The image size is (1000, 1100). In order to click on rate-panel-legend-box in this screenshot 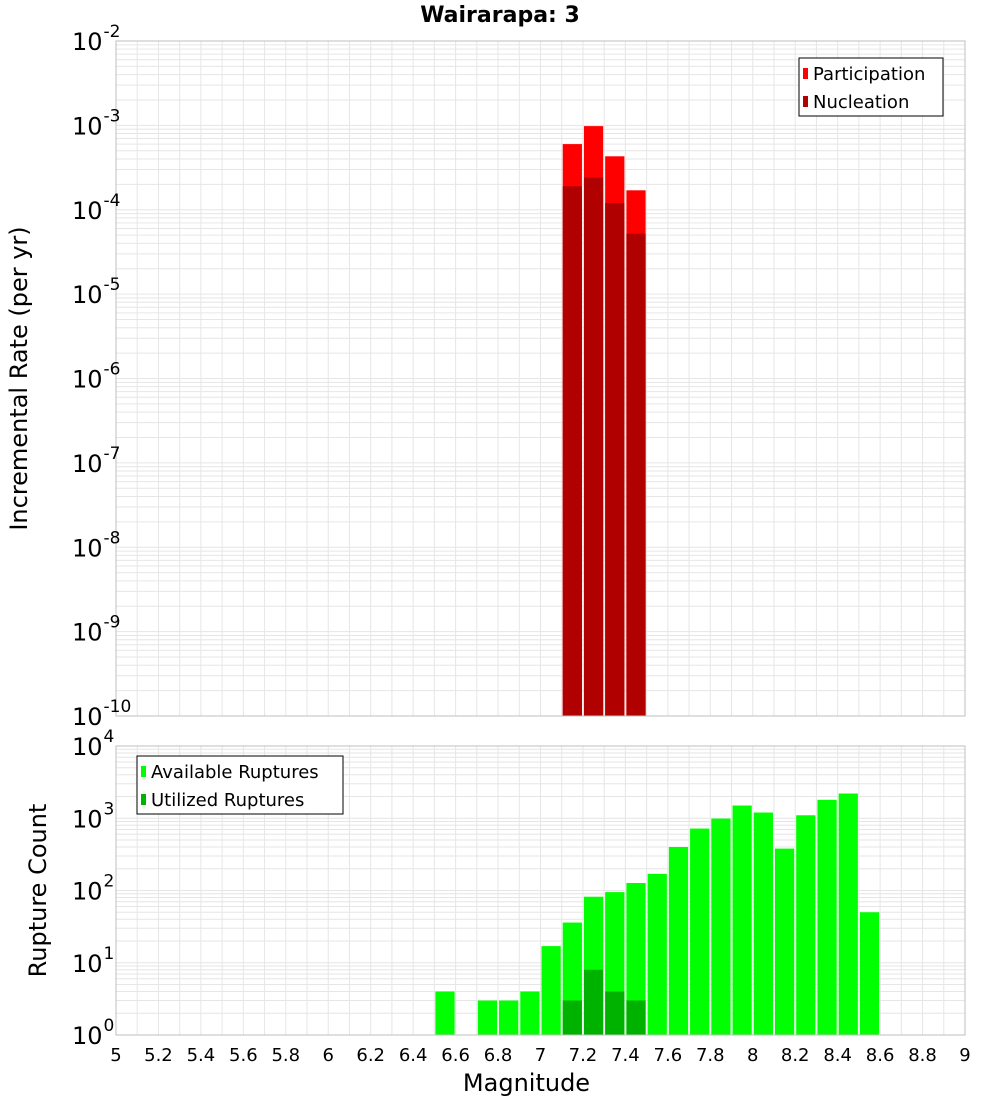, I will do `click(871, 87)`.